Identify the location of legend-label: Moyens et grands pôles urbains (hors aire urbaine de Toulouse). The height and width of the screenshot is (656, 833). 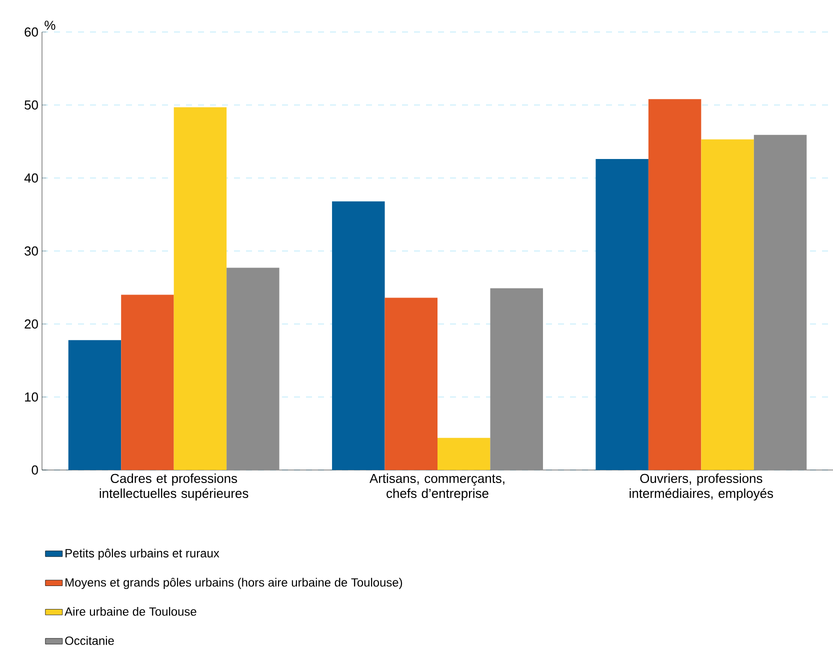
(234, 584).